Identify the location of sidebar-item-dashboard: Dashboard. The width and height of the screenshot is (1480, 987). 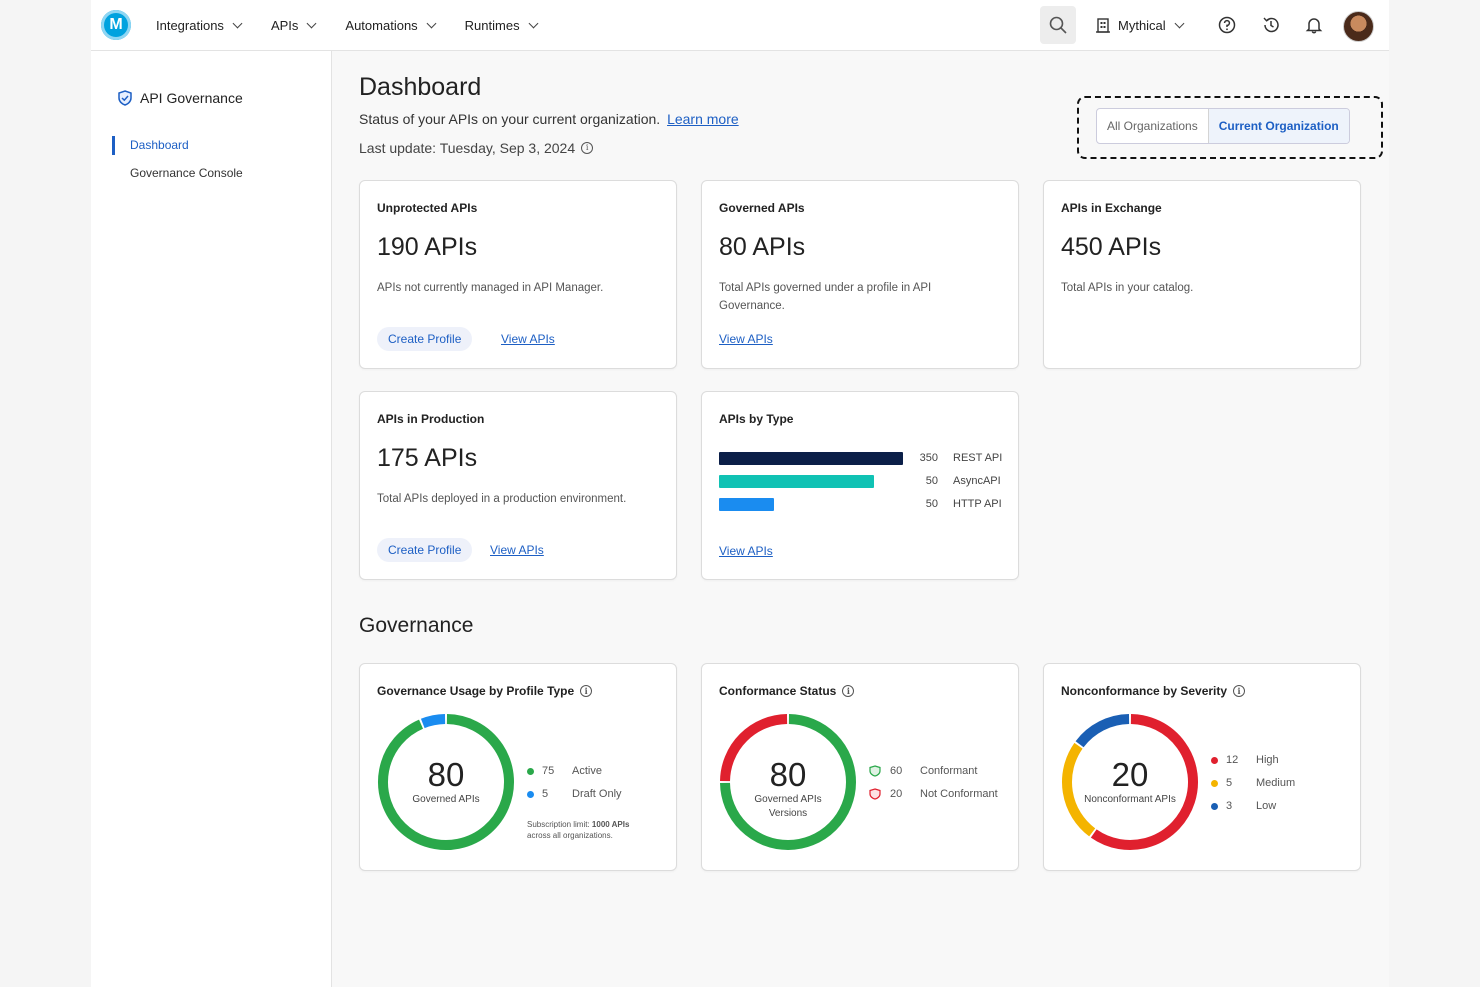
(159, 145).